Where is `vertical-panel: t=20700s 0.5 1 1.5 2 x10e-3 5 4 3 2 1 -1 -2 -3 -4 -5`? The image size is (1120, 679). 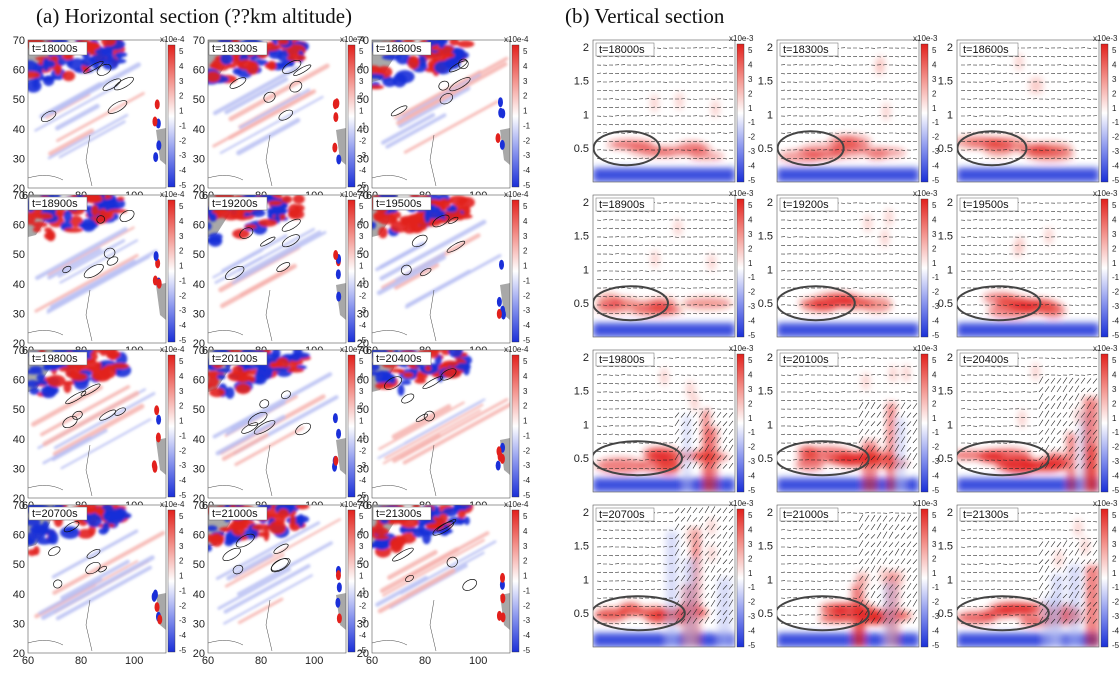
vertical-panel: t=20700s 0.5 1 1.5 2 x10e-3 5 4 3 2 1 -1 -2 -3 -4 -5 is located at coordinates (665, 574).